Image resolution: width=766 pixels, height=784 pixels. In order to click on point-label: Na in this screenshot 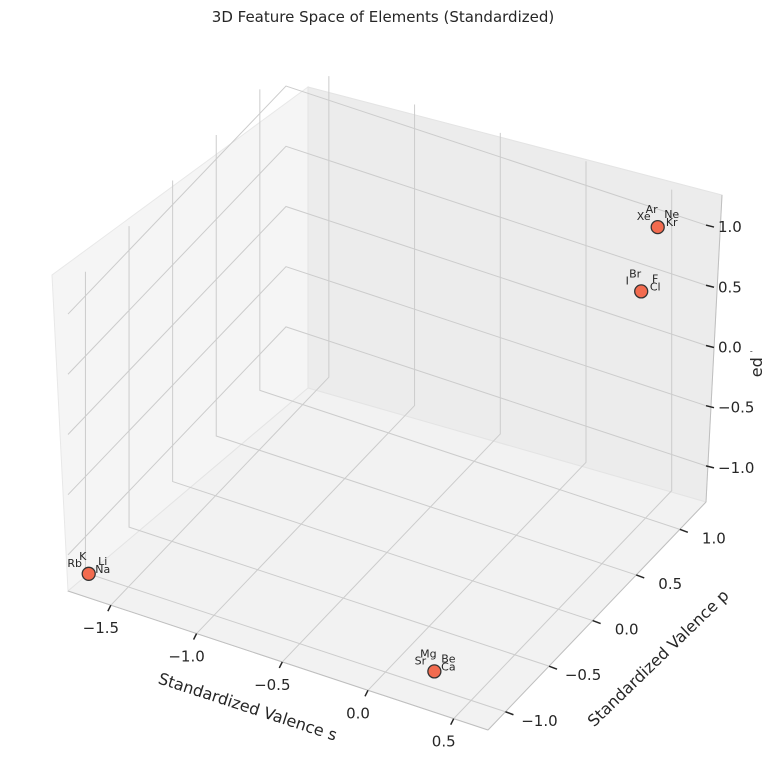, I will do `click(102, 569)`.